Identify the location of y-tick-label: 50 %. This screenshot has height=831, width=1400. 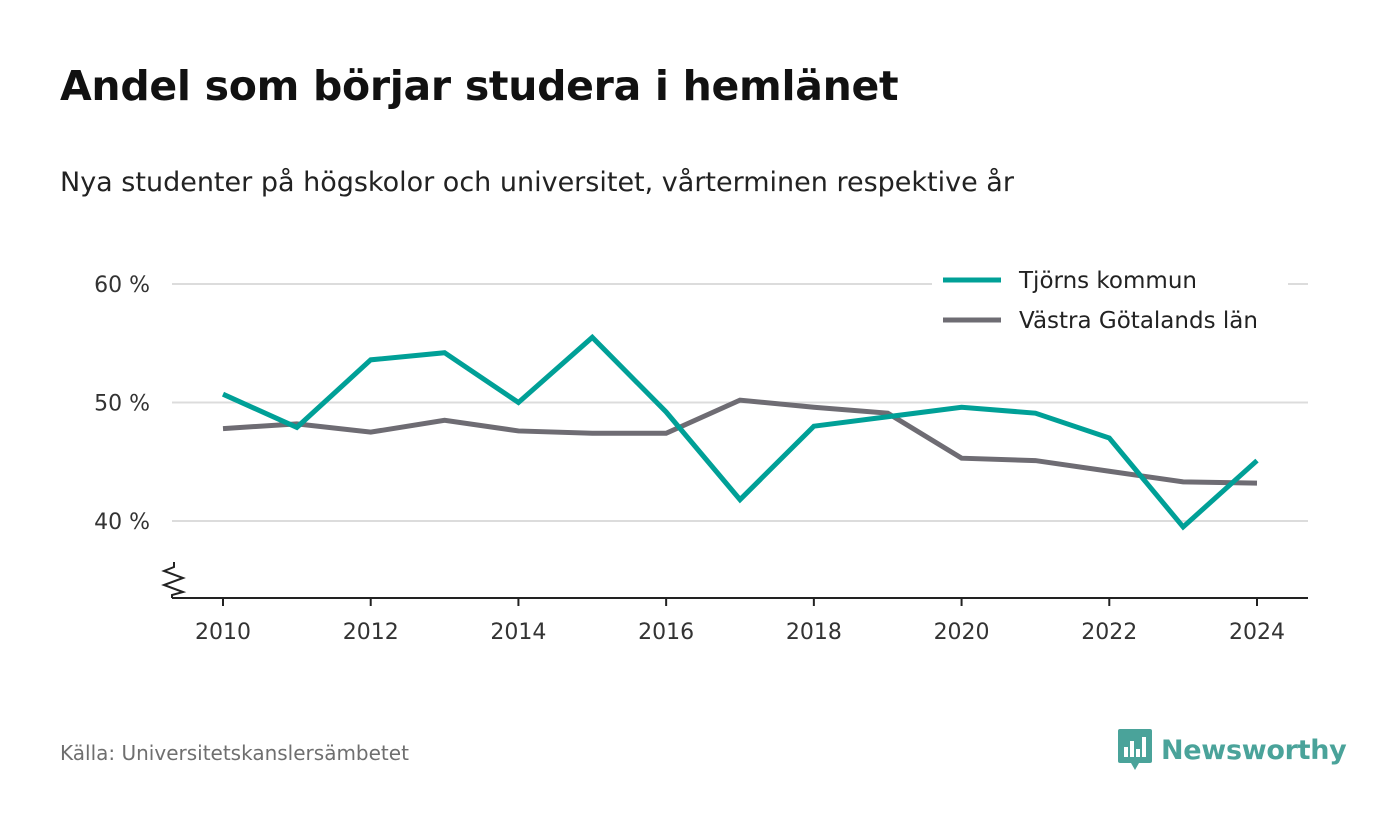
(122, 404).